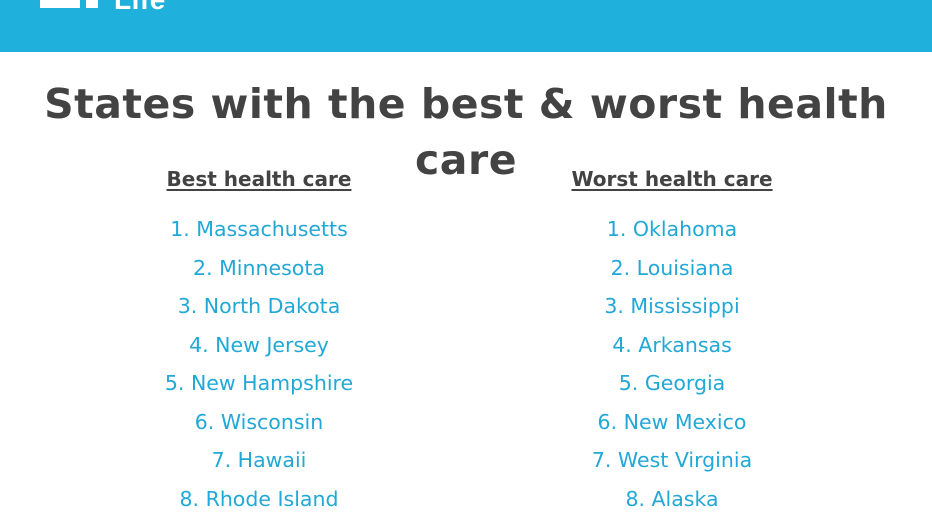  What do you see at coordinates (672, 383) in the screenshot?
I see `list-item: 5. Georgia` at bounding box center [672, 383].